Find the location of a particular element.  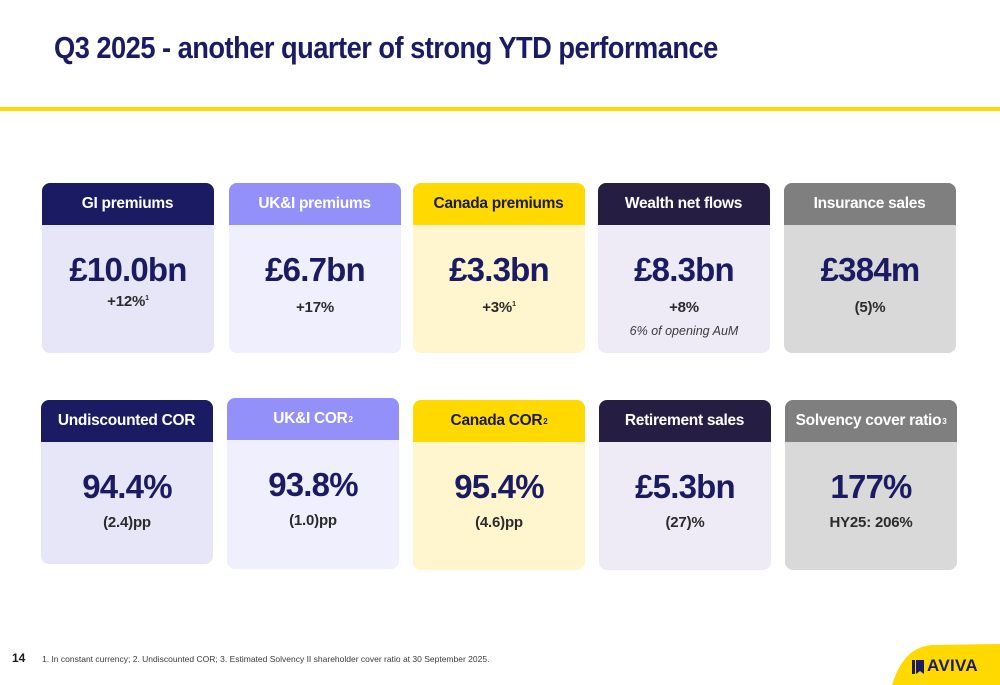

kpi-change-text: (4.6)pp is located at coordinates (499, 522).